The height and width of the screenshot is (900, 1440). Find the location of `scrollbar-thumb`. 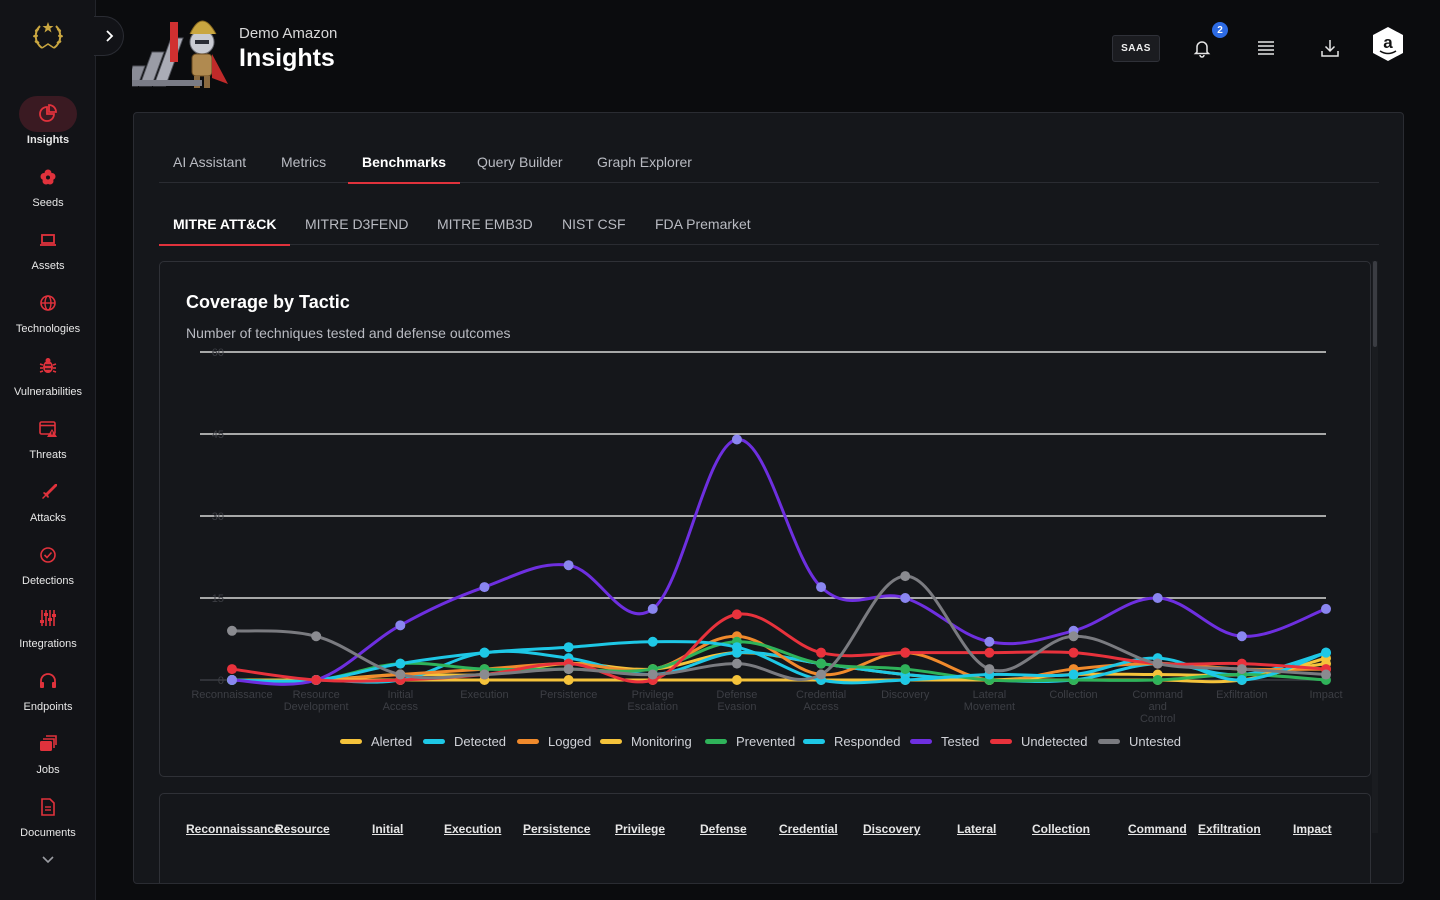

scrollbar-thumb is located at coordinates (1375, 304).